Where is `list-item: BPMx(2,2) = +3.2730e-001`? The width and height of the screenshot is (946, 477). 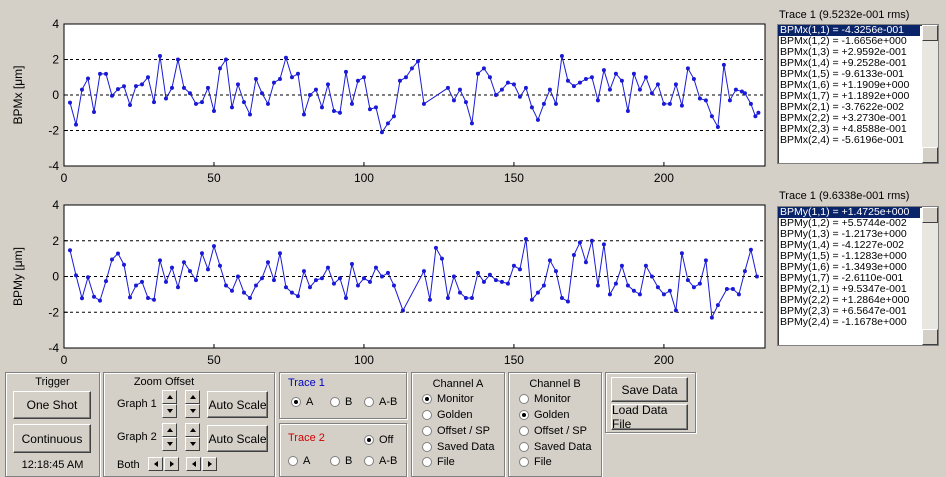 list-item: BPMx(2,2) = +3.2730e-001 is located at coordinates (843, 118).